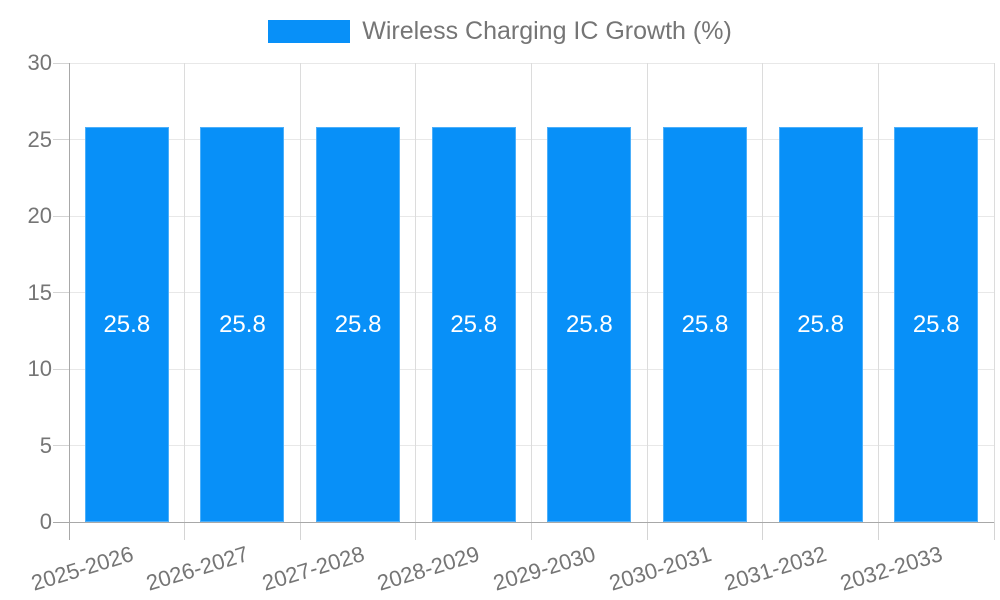 Image resolution: width=1000 pixels, height=600 pixels. I want to click on x-tick-label: 2026-2027, so click(197, 568).